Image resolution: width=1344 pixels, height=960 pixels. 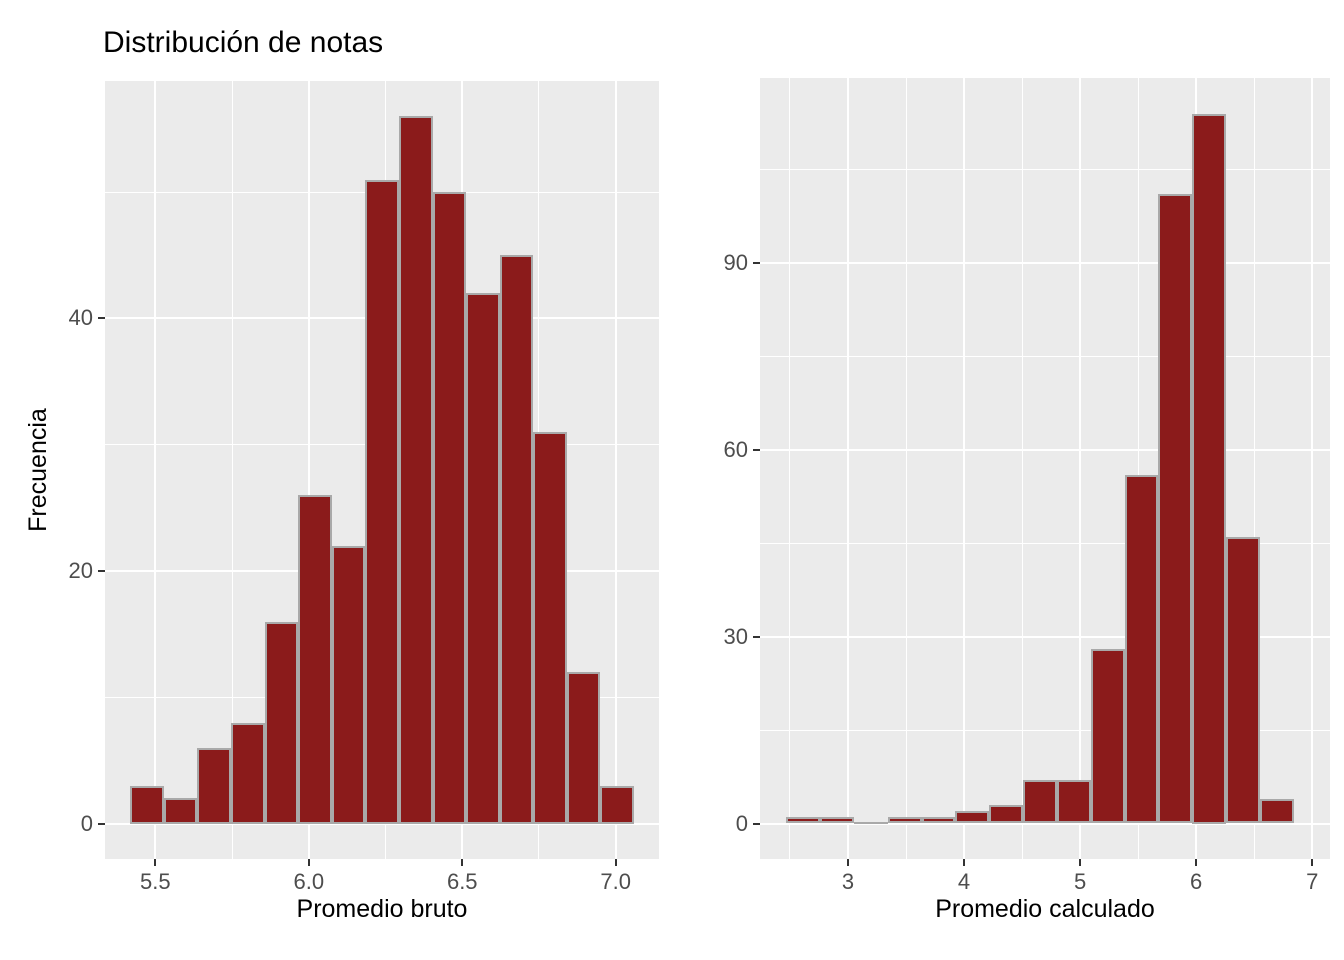 What do you see at coordinates (870, 822) in the screenshot?
I see `histogram-bar-zero` at bounding box center [870, 822].